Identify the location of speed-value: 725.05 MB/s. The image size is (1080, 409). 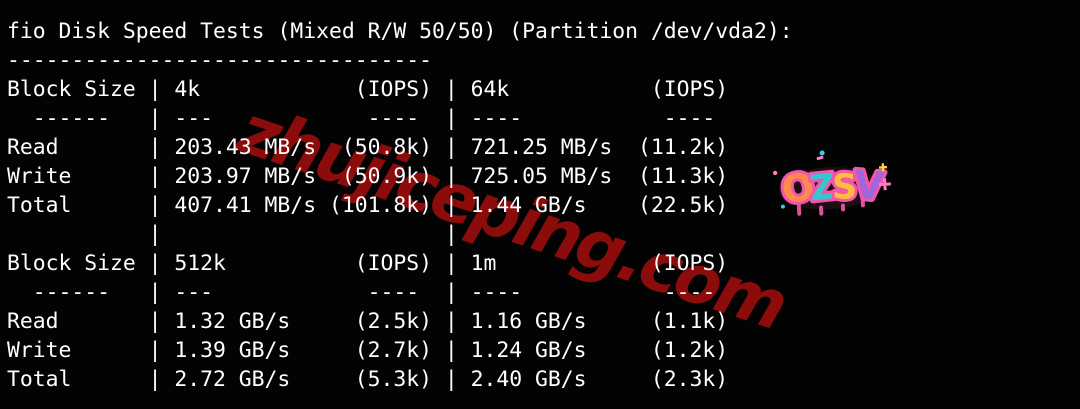
(541, 176).